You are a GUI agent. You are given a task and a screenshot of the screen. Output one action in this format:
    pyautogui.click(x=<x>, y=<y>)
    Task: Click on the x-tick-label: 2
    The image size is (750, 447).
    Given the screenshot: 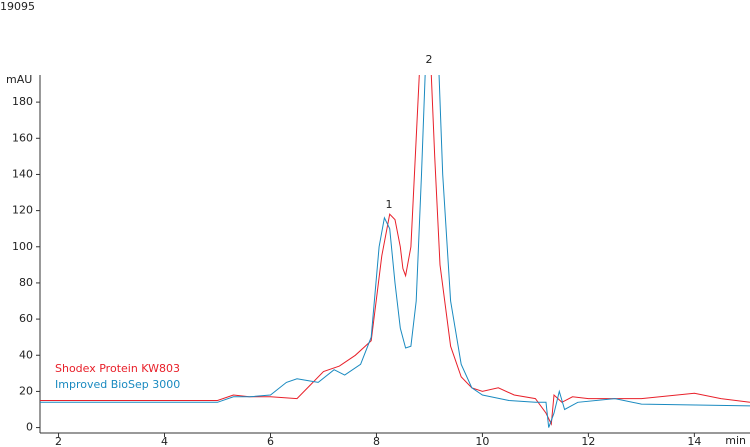 What is the action you would take?
    pyautogui.click(x=58, y=441)
    